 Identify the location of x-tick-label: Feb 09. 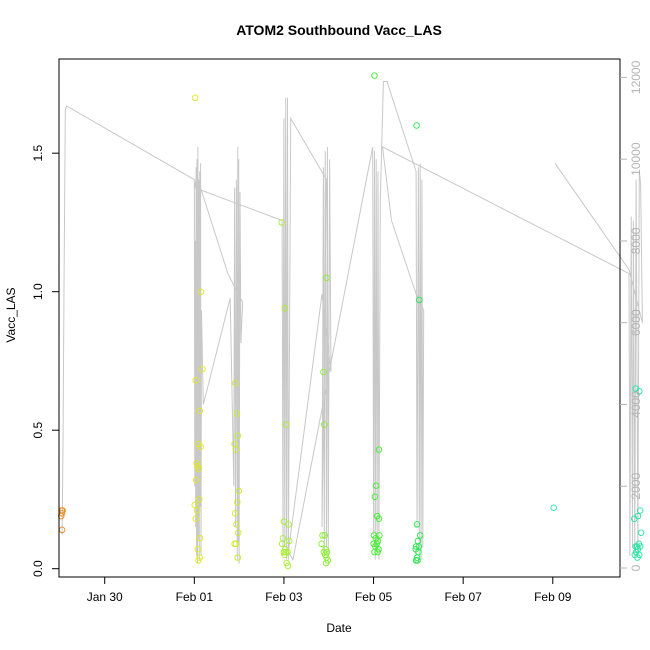
(553, 597).